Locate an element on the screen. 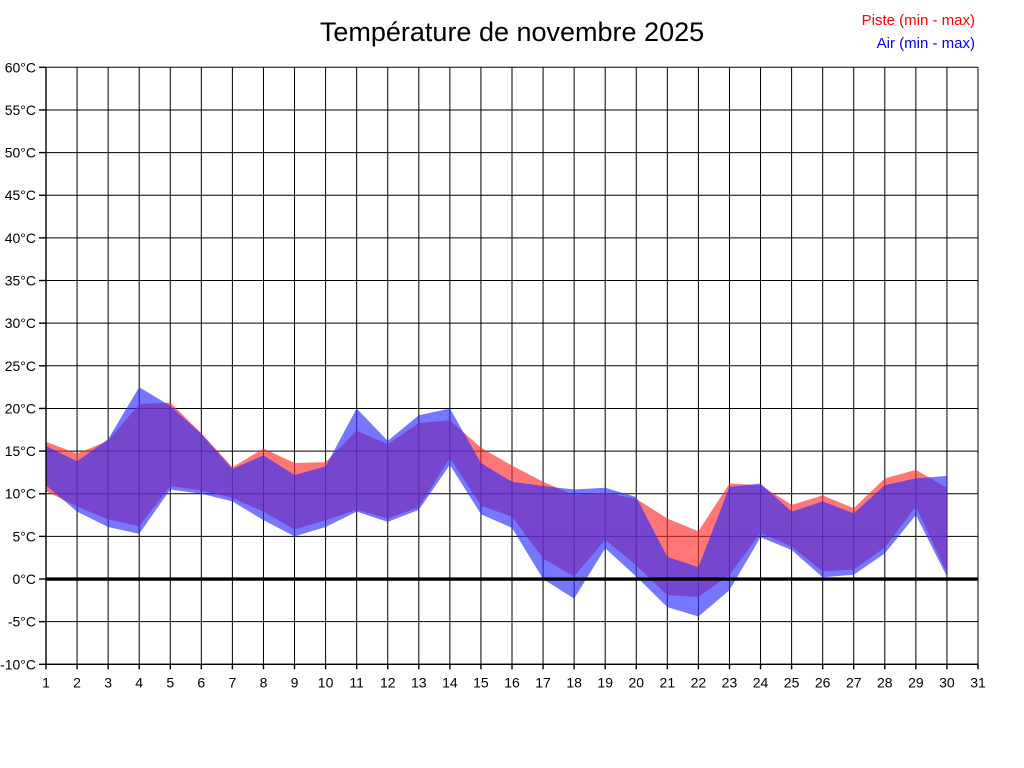  x-tick-label: 9 is located at coordinates (295, 682).